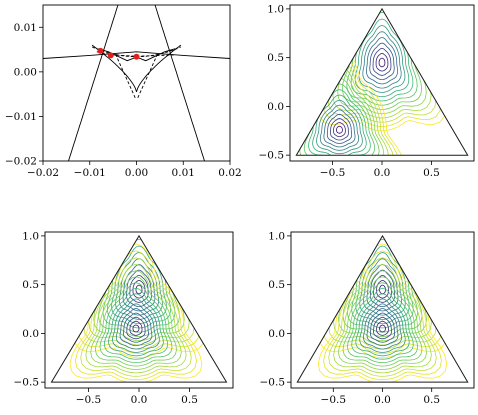  I want to click on x-tick-label: 0.00, so click(136, 173).